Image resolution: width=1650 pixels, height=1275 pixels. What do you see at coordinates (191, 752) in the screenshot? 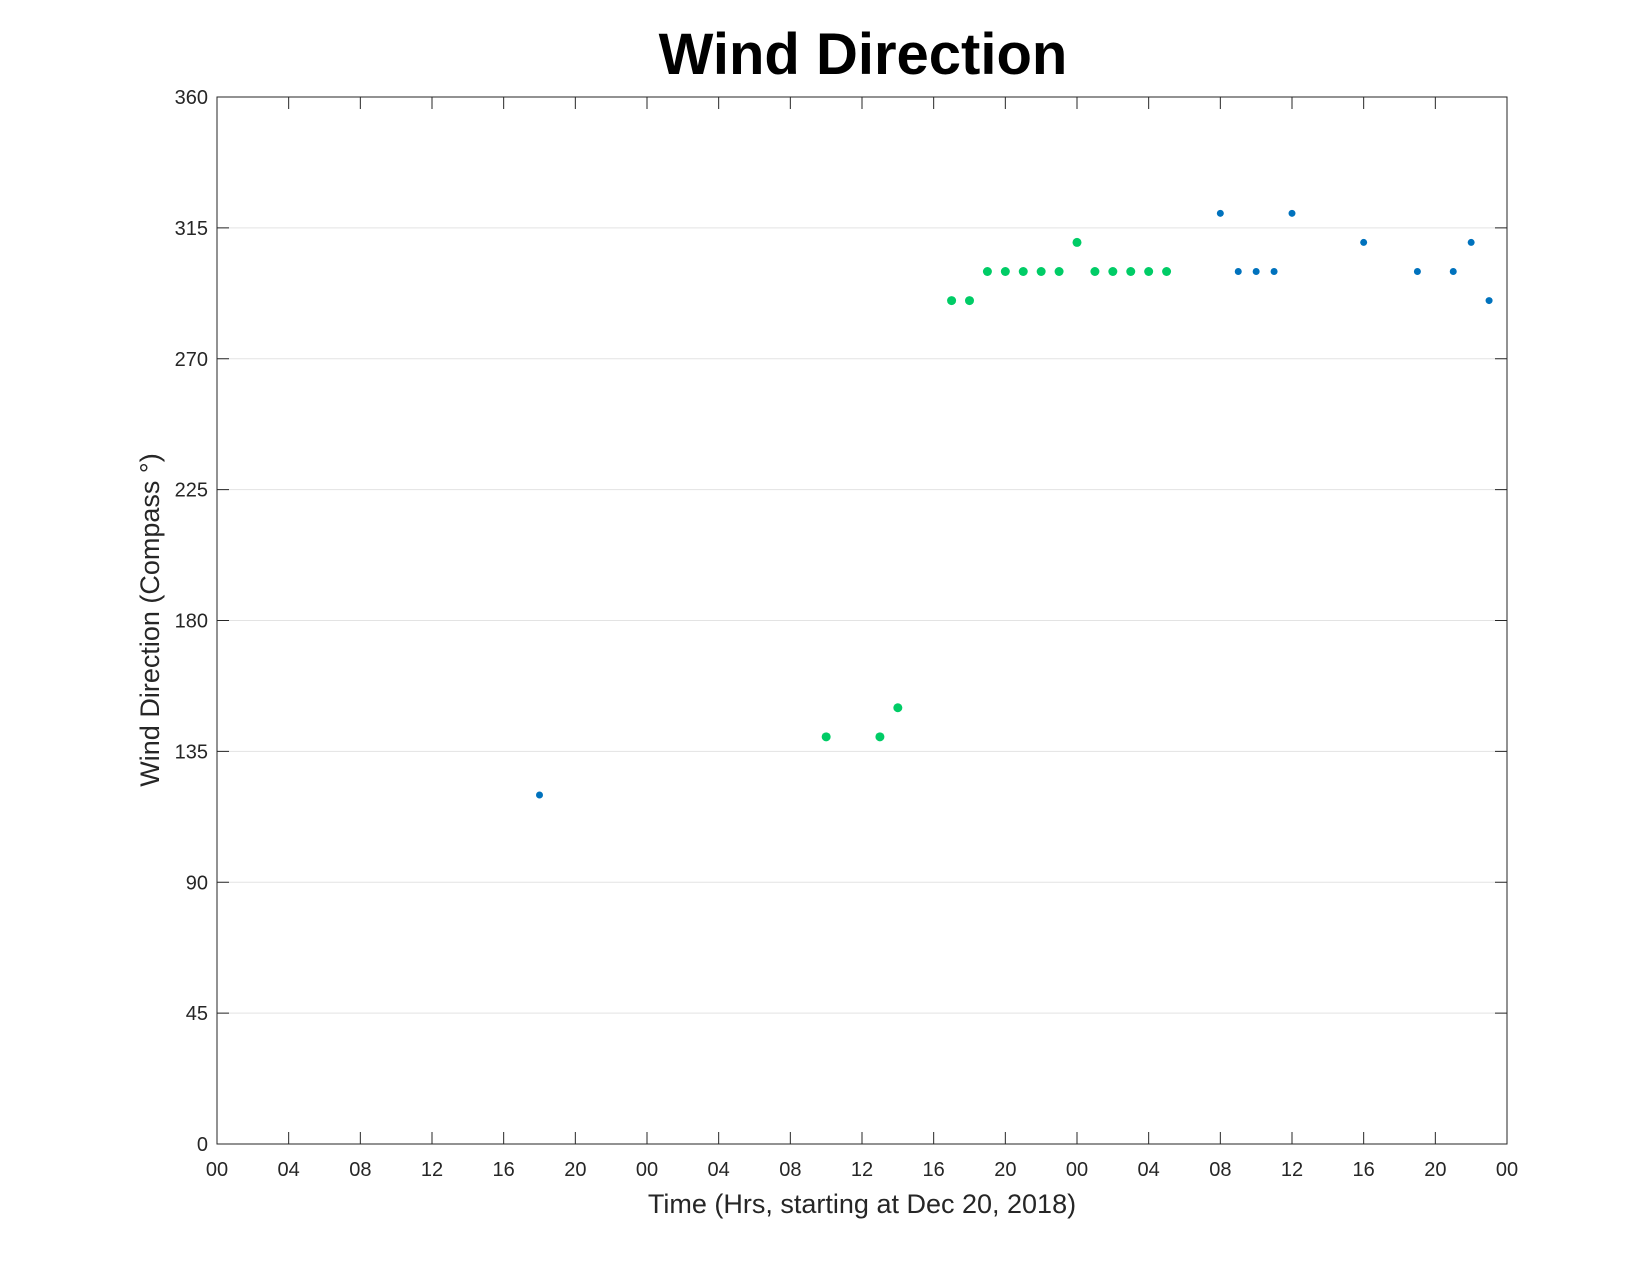
I see `y-tick-label: 135` at bounding box center [191, 752].